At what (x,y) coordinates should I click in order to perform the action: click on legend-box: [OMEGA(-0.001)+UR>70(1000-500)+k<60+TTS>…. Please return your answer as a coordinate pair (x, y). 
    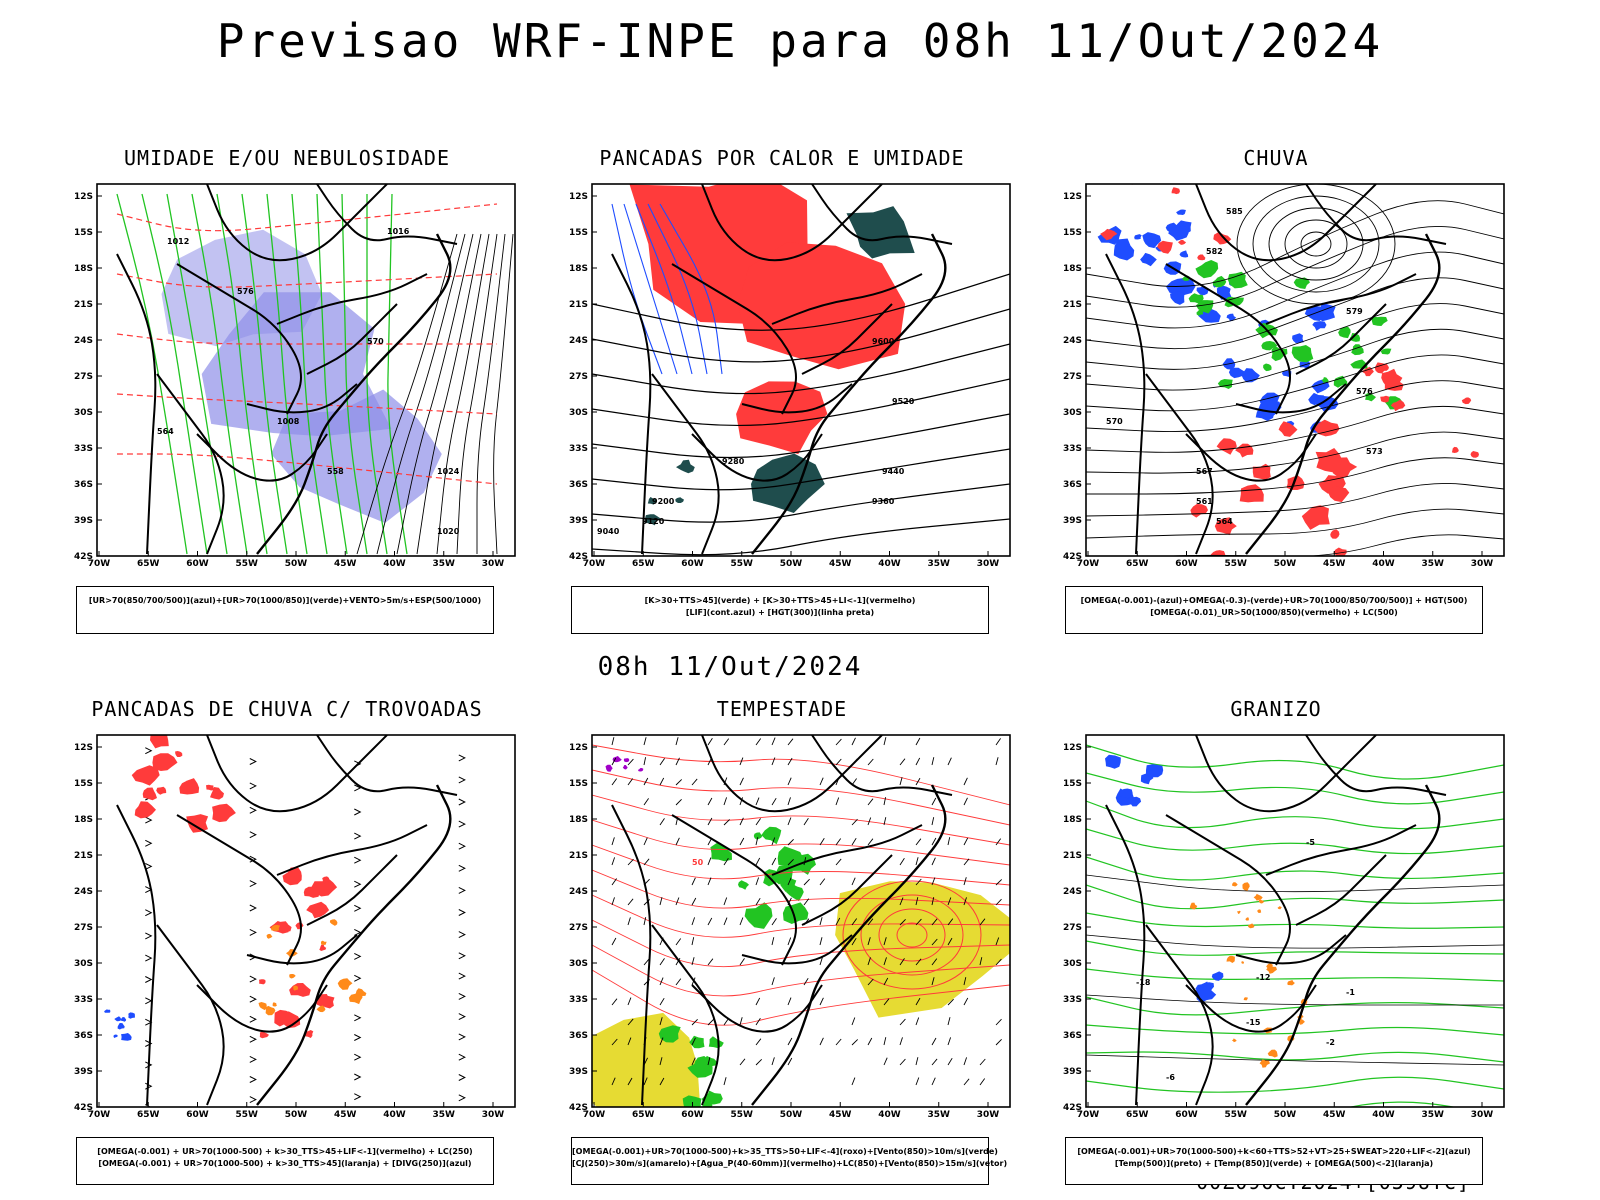
    Looking at the image, I should click on (1274, 1161).